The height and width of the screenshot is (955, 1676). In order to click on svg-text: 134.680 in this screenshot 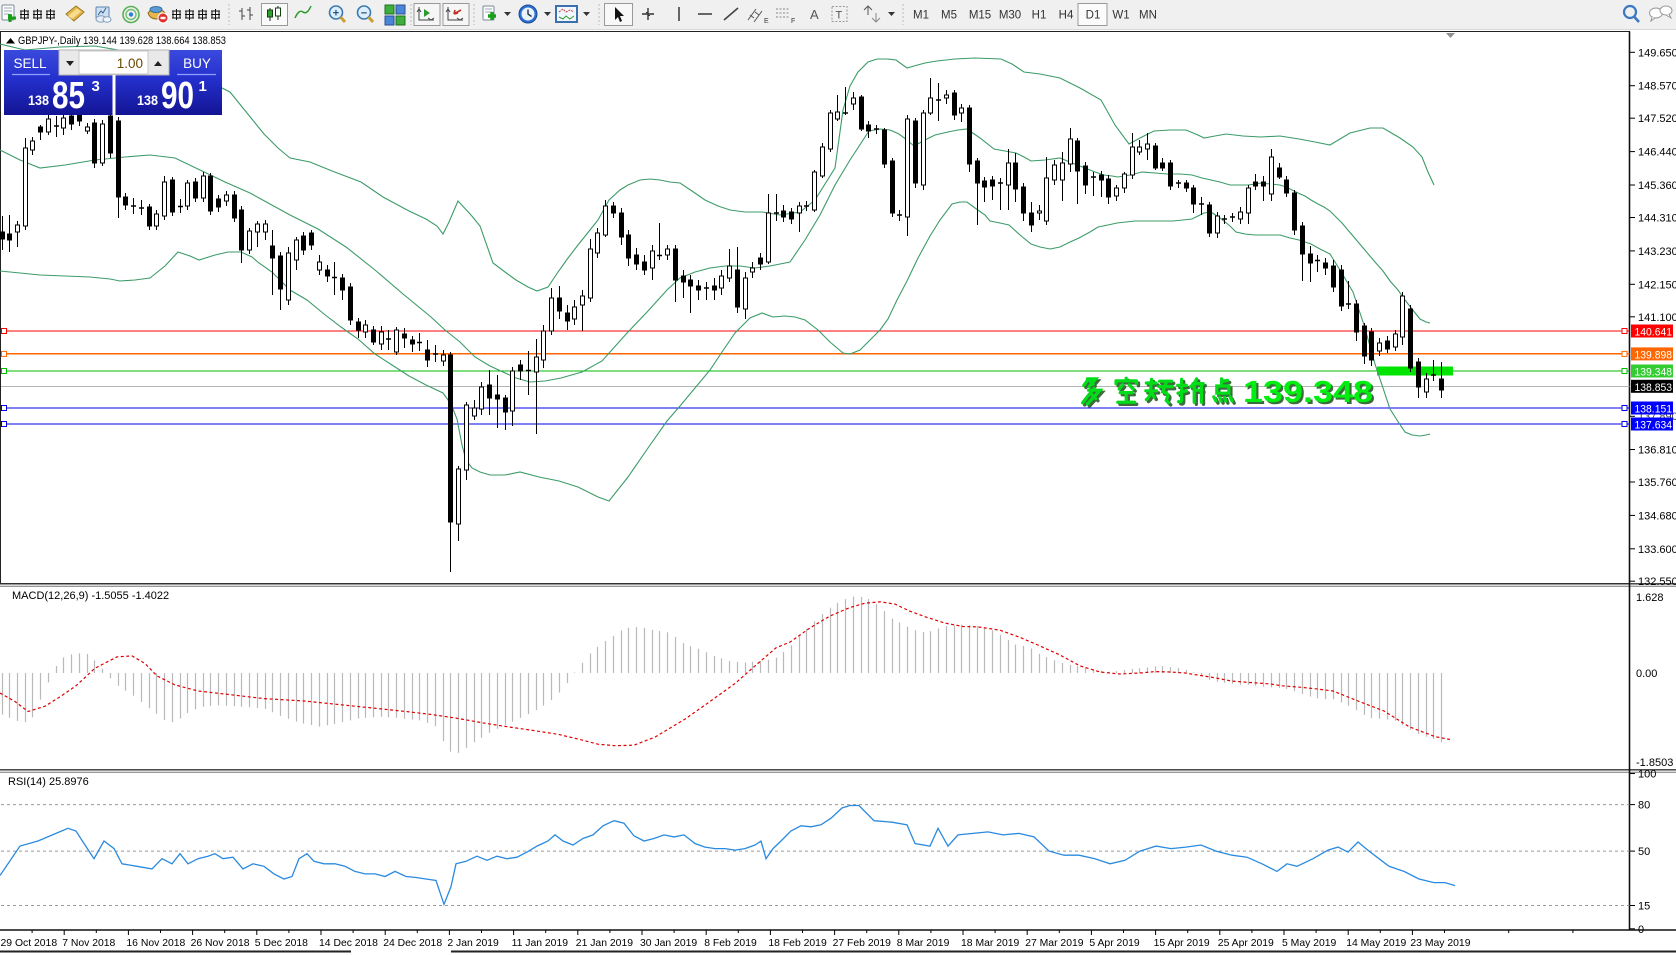, I will do `click(1657, 516)`.